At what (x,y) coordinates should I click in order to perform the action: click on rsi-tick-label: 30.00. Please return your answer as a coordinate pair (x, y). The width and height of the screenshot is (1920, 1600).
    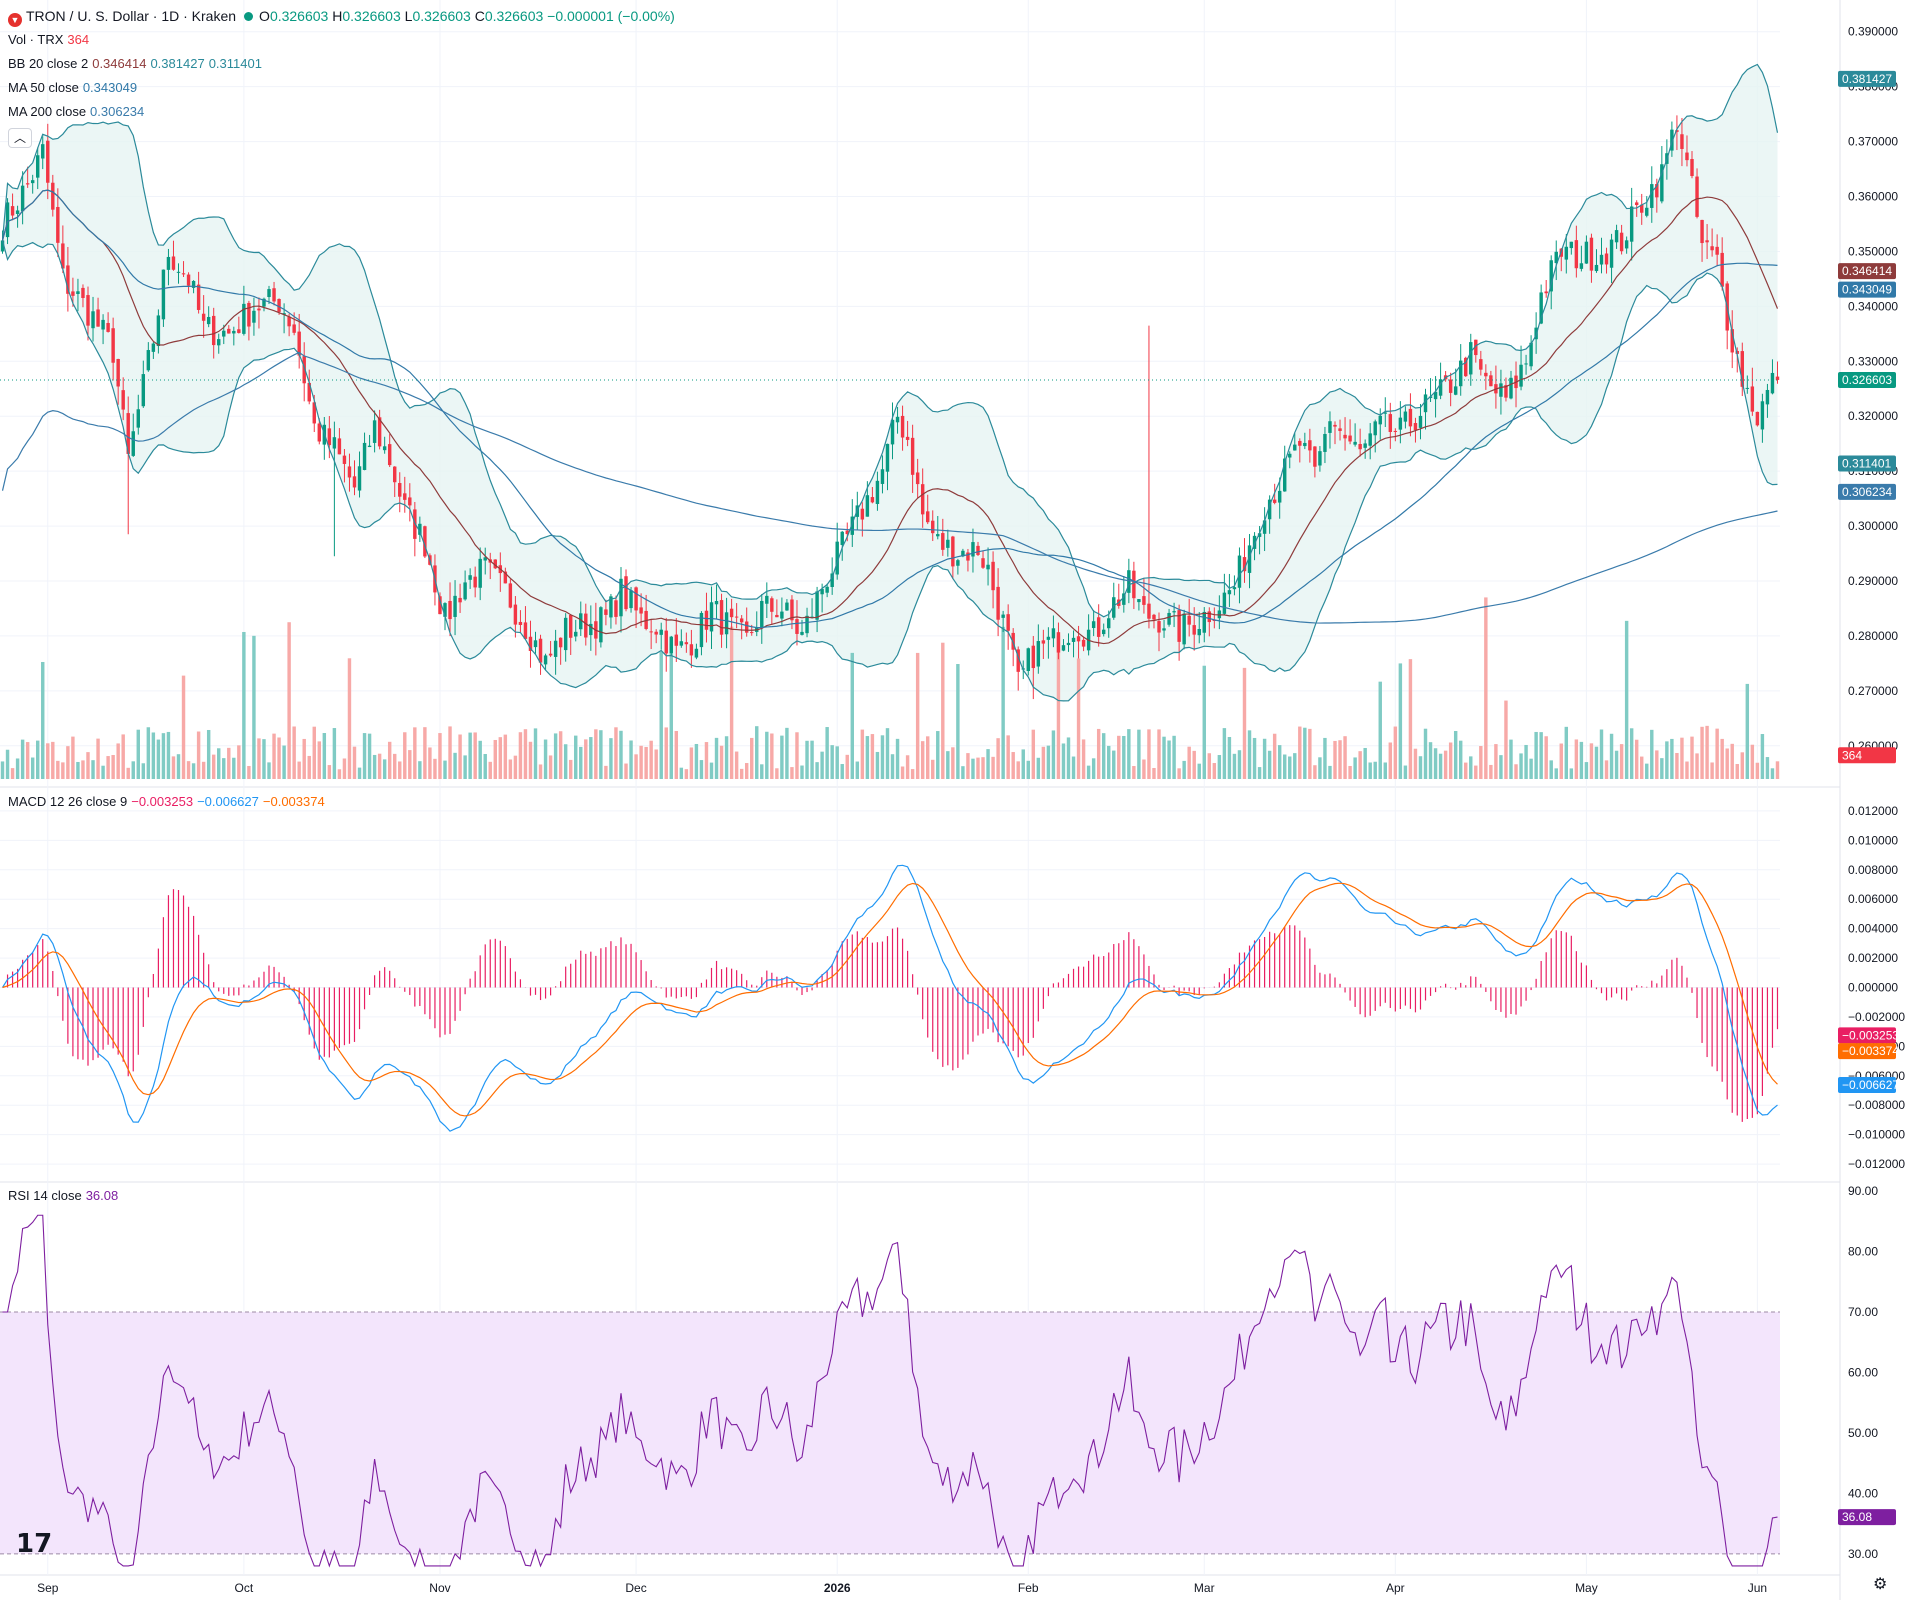
    Looking at the image, I should click on (1863, 1554).